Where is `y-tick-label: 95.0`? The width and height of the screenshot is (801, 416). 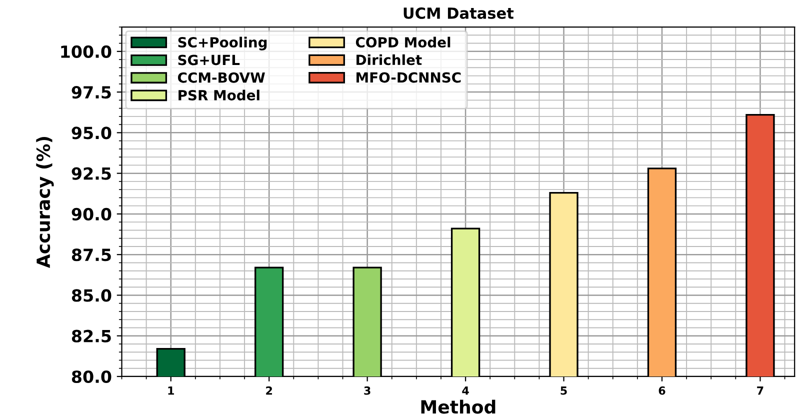
y-tick-label: 95.0 is located at coordinates (92, 133).